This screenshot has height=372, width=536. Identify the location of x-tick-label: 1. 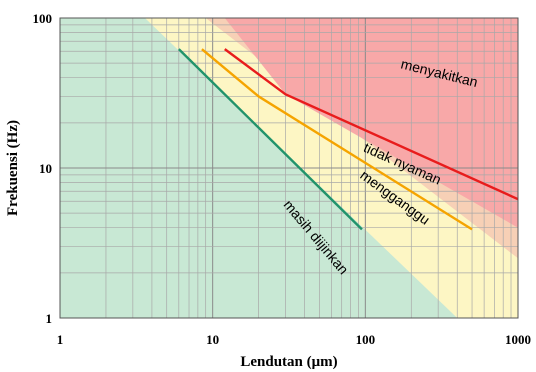
(60, 339).